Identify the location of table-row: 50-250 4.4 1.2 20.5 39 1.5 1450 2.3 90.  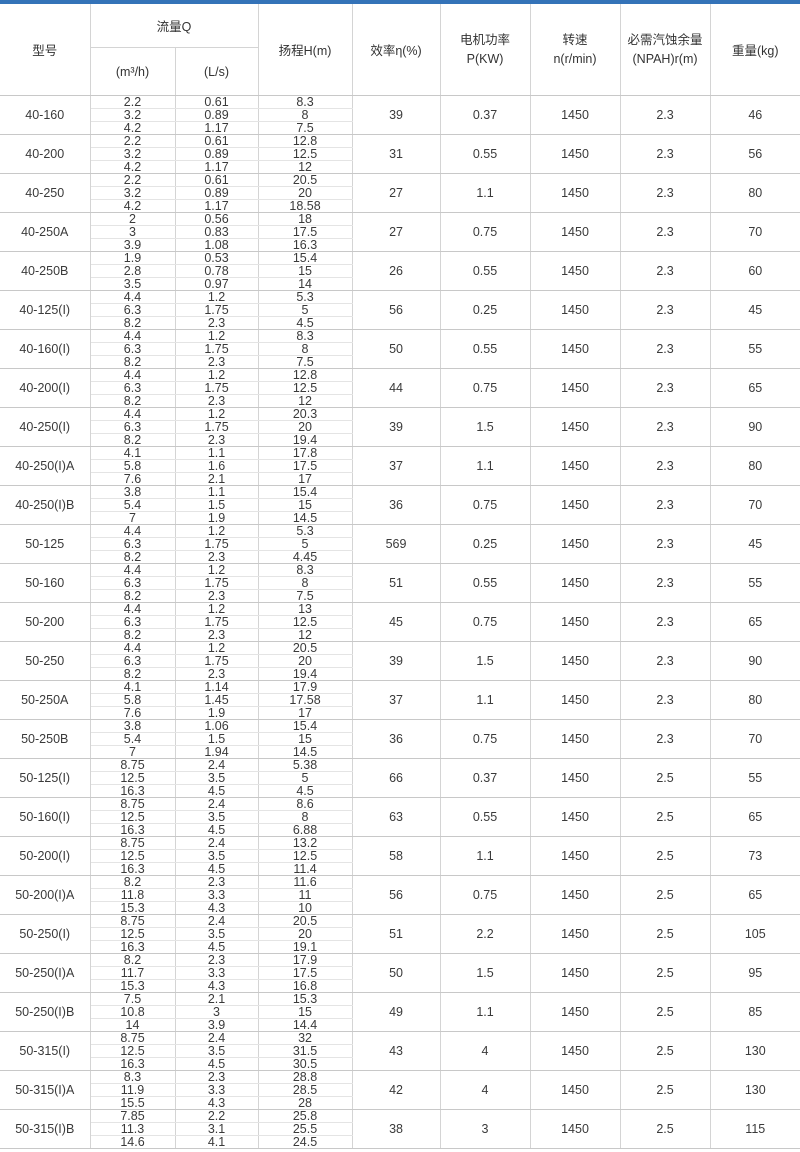
(400, 661).